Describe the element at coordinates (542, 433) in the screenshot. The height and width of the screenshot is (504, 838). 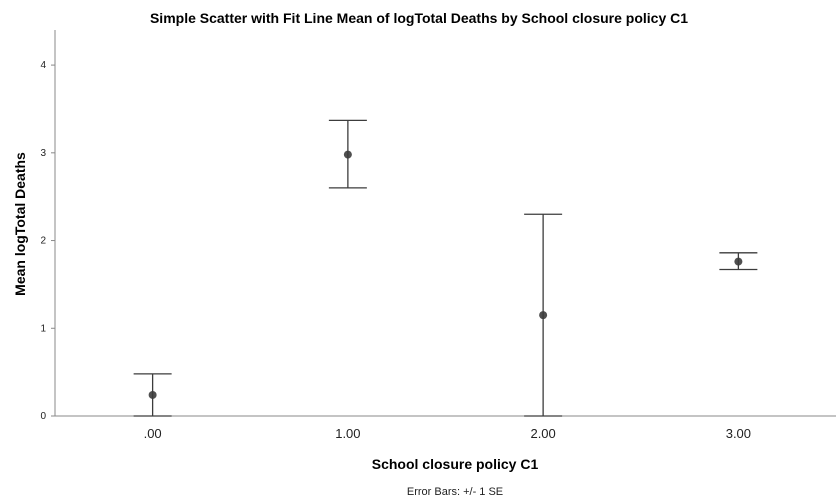
I see `x-tick-label: 2.00` at that location.